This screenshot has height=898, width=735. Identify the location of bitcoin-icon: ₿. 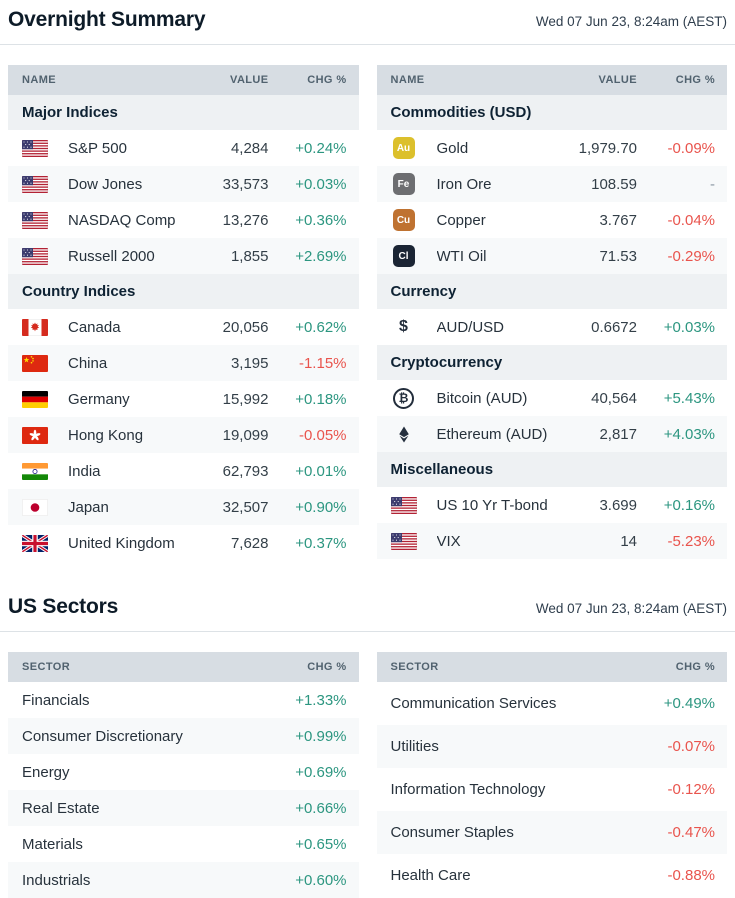
(404, 398).